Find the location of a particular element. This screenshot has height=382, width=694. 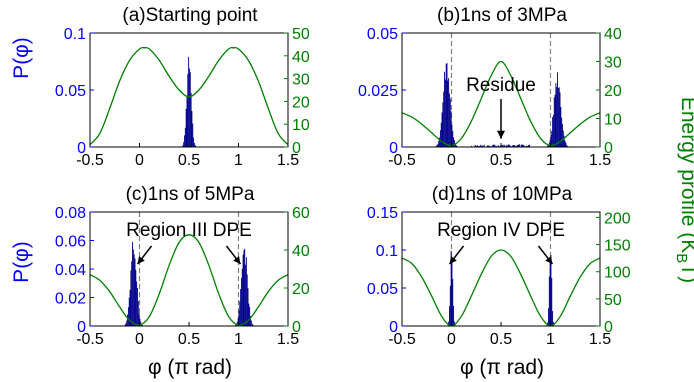

panel-d-y-right-tick-label: 100 is located at coordinates (617, 273).